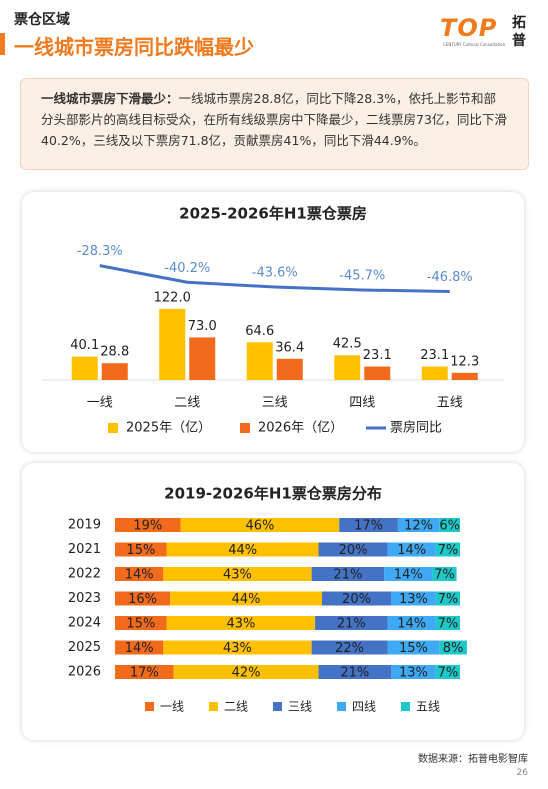 Image resolution: width=548 pixels, height=789 pixels. I want to click on line-label: -28.3%, so click(100, 251).